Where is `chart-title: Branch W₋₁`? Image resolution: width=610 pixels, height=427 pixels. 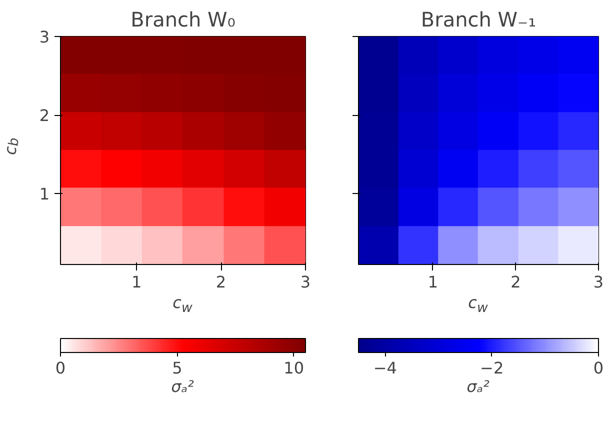 chart-title: Branch W₋₁ is located at coordinates (478, 20).